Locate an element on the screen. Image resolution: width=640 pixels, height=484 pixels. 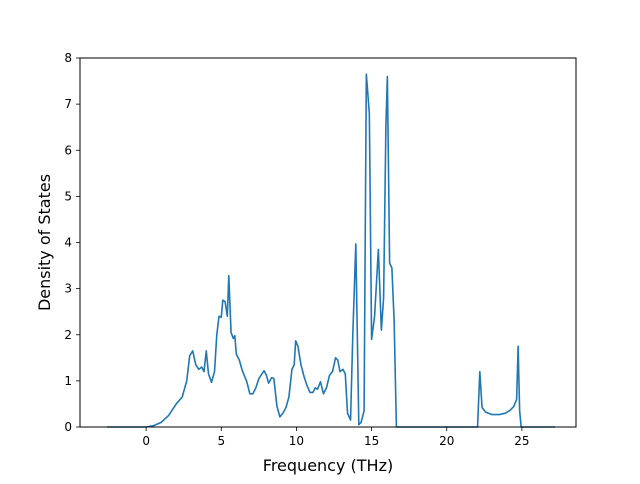
x-tick-label: 25 is located at coordinates (521, 441).